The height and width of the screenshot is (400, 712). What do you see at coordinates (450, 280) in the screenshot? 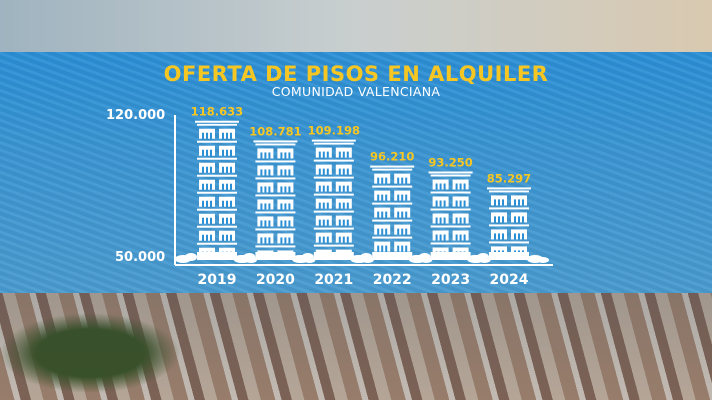
I see `x-tick-2023: 2023` at bounding box center [450, 280].